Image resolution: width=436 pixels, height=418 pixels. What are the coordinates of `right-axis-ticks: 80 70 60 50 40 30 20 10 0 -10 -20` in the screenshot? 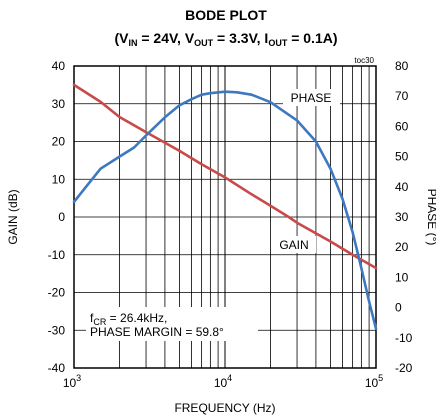 It's located at (404, 217).